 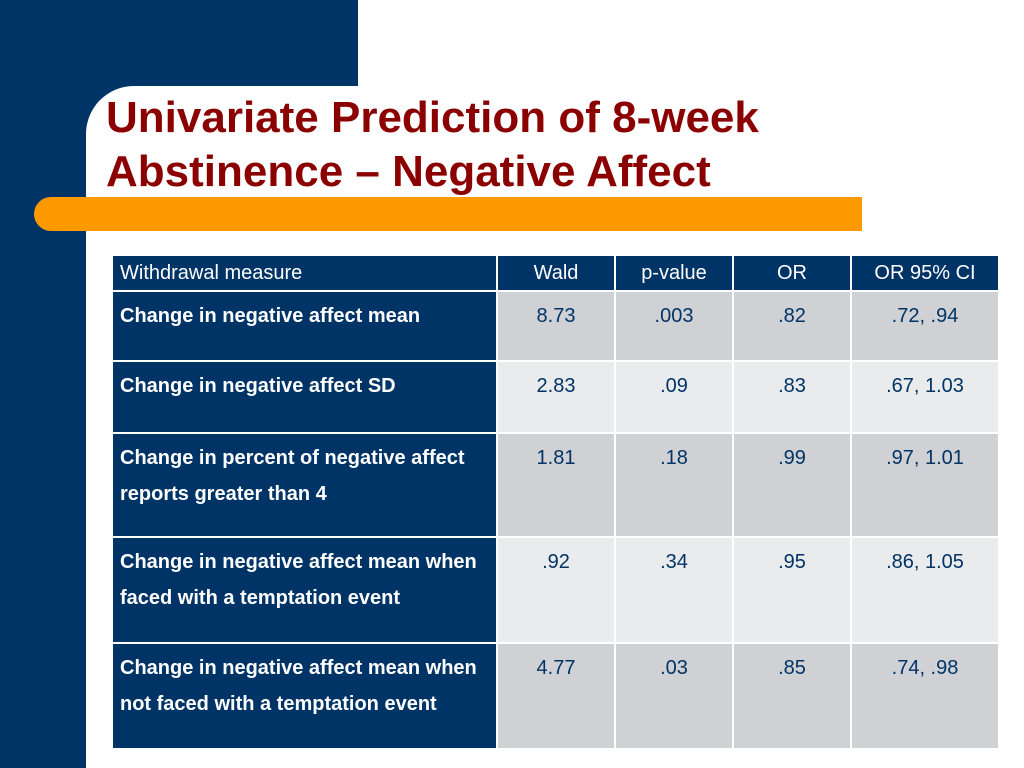 What do you see at coordinates (792, 273) in the screenshot?
I see `header-or: OR` at bounding box center [792, 273].